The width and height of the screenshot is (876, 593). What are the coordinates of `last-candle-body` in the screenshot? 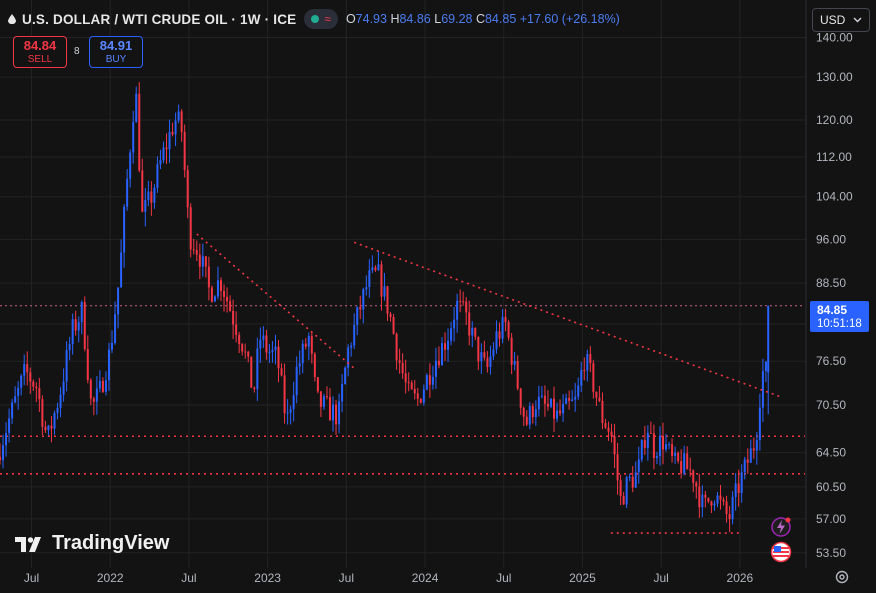 It's located at (768, 339).